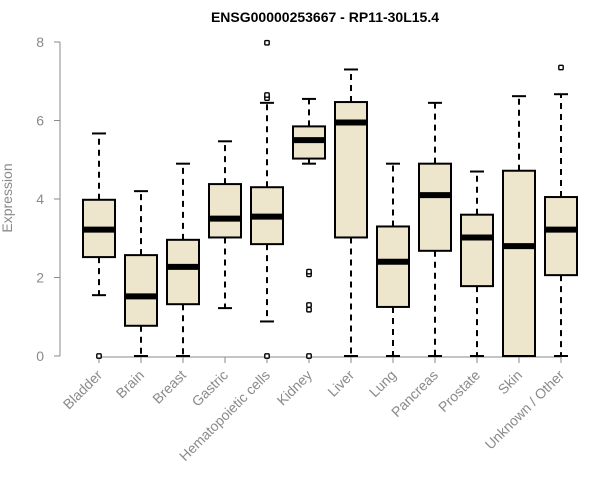 The width and height of the screenshot is (600, 500). What do you see at coordinates (99, 245) in the screenshot?
I see `box-bladder` at bounding box center [99, 245].